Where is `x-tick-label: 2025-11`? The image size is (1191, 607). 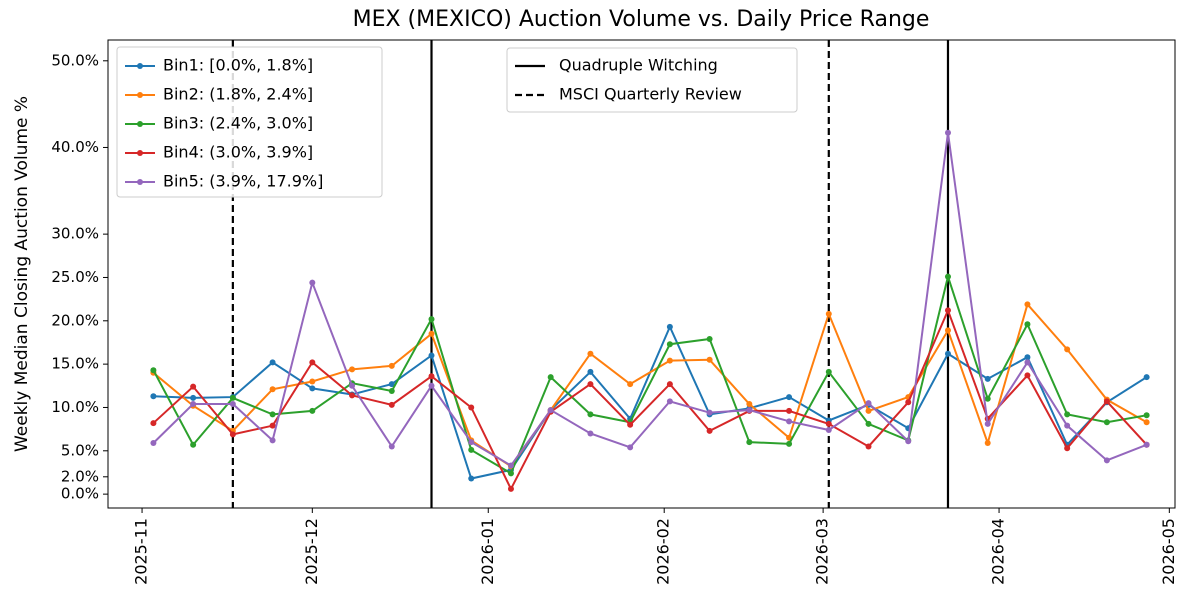
x-tick-label: 2025-11 is located at coordinates (141, 551).